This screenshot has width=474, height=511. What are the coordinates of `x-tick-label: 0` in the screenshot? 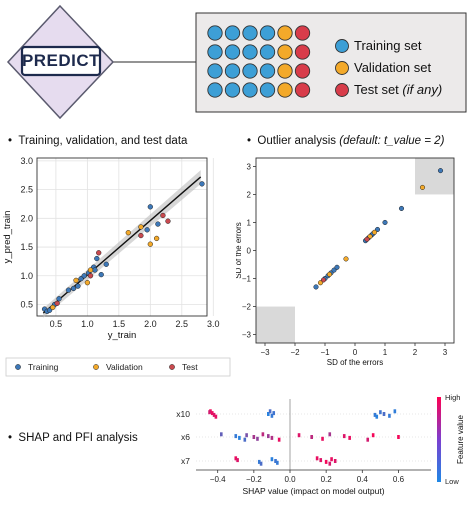 It's located at (355, 352).